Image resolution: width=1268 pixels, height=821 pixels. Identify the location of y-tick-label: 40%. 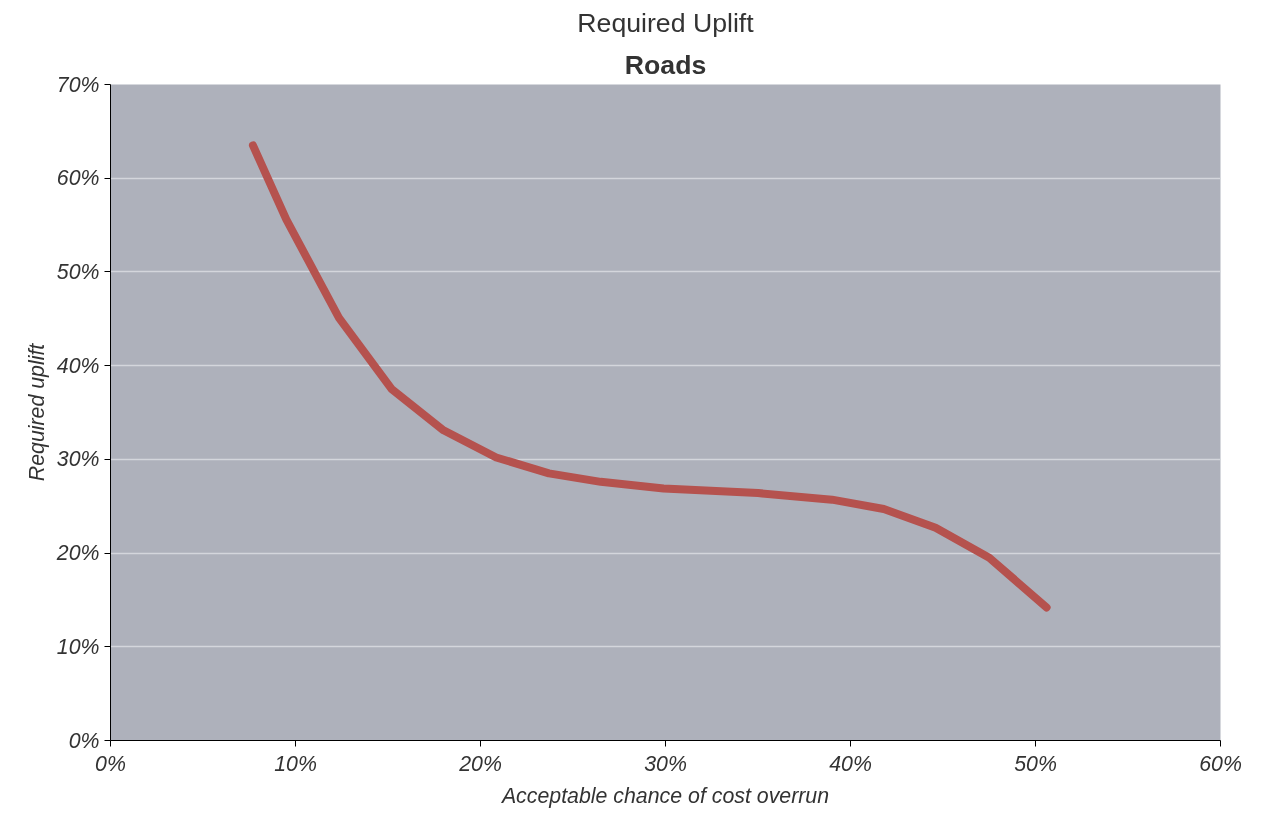
(78, 365).